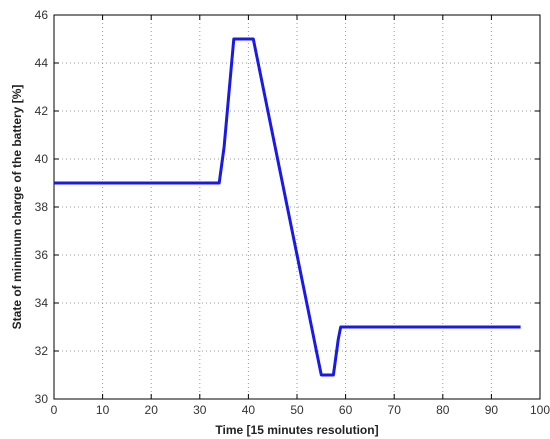 The image size is (550, 439). I want to click on y-tick-label: 32, so click(42, 351).